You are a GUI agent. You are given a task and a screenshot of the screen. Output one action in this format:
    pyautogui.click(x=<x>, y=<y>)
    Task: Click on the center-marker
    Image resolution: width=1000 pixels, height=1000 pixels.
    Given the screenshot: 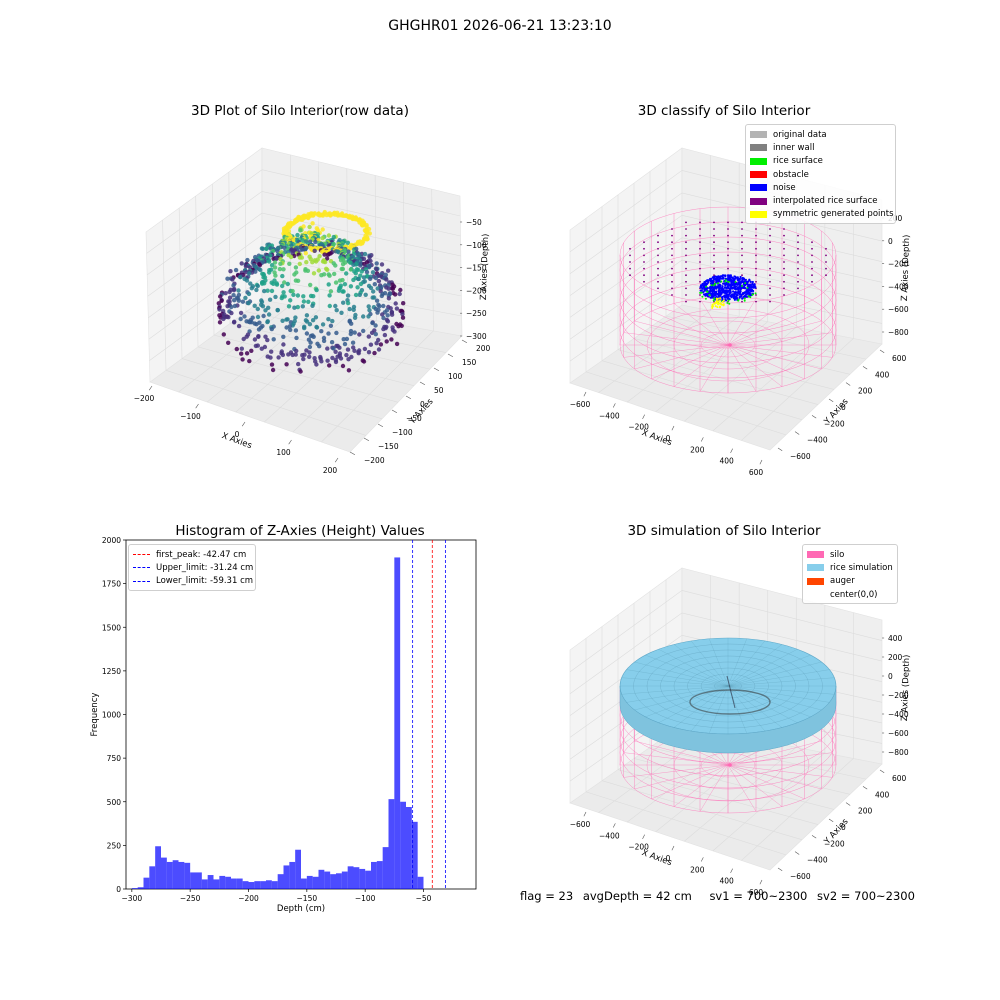 What is the action you would take?
    pyautogui.click(x=730, y=765)
    